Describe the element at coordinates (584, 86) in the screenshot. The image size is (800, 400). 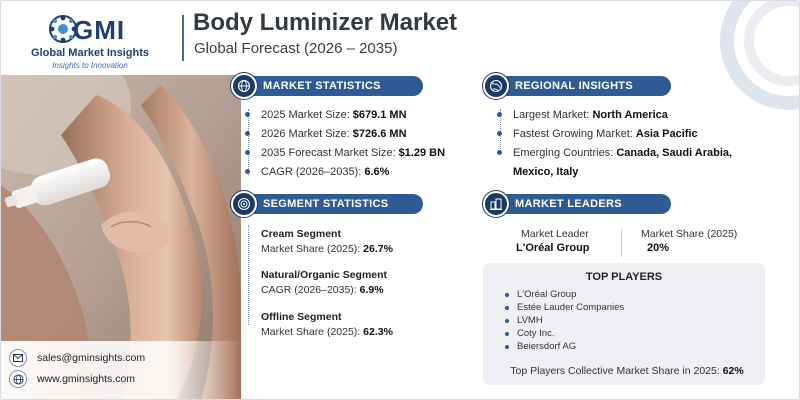
I see `regional-insights-heading: REGIONAL INSIGHTS` at that location.